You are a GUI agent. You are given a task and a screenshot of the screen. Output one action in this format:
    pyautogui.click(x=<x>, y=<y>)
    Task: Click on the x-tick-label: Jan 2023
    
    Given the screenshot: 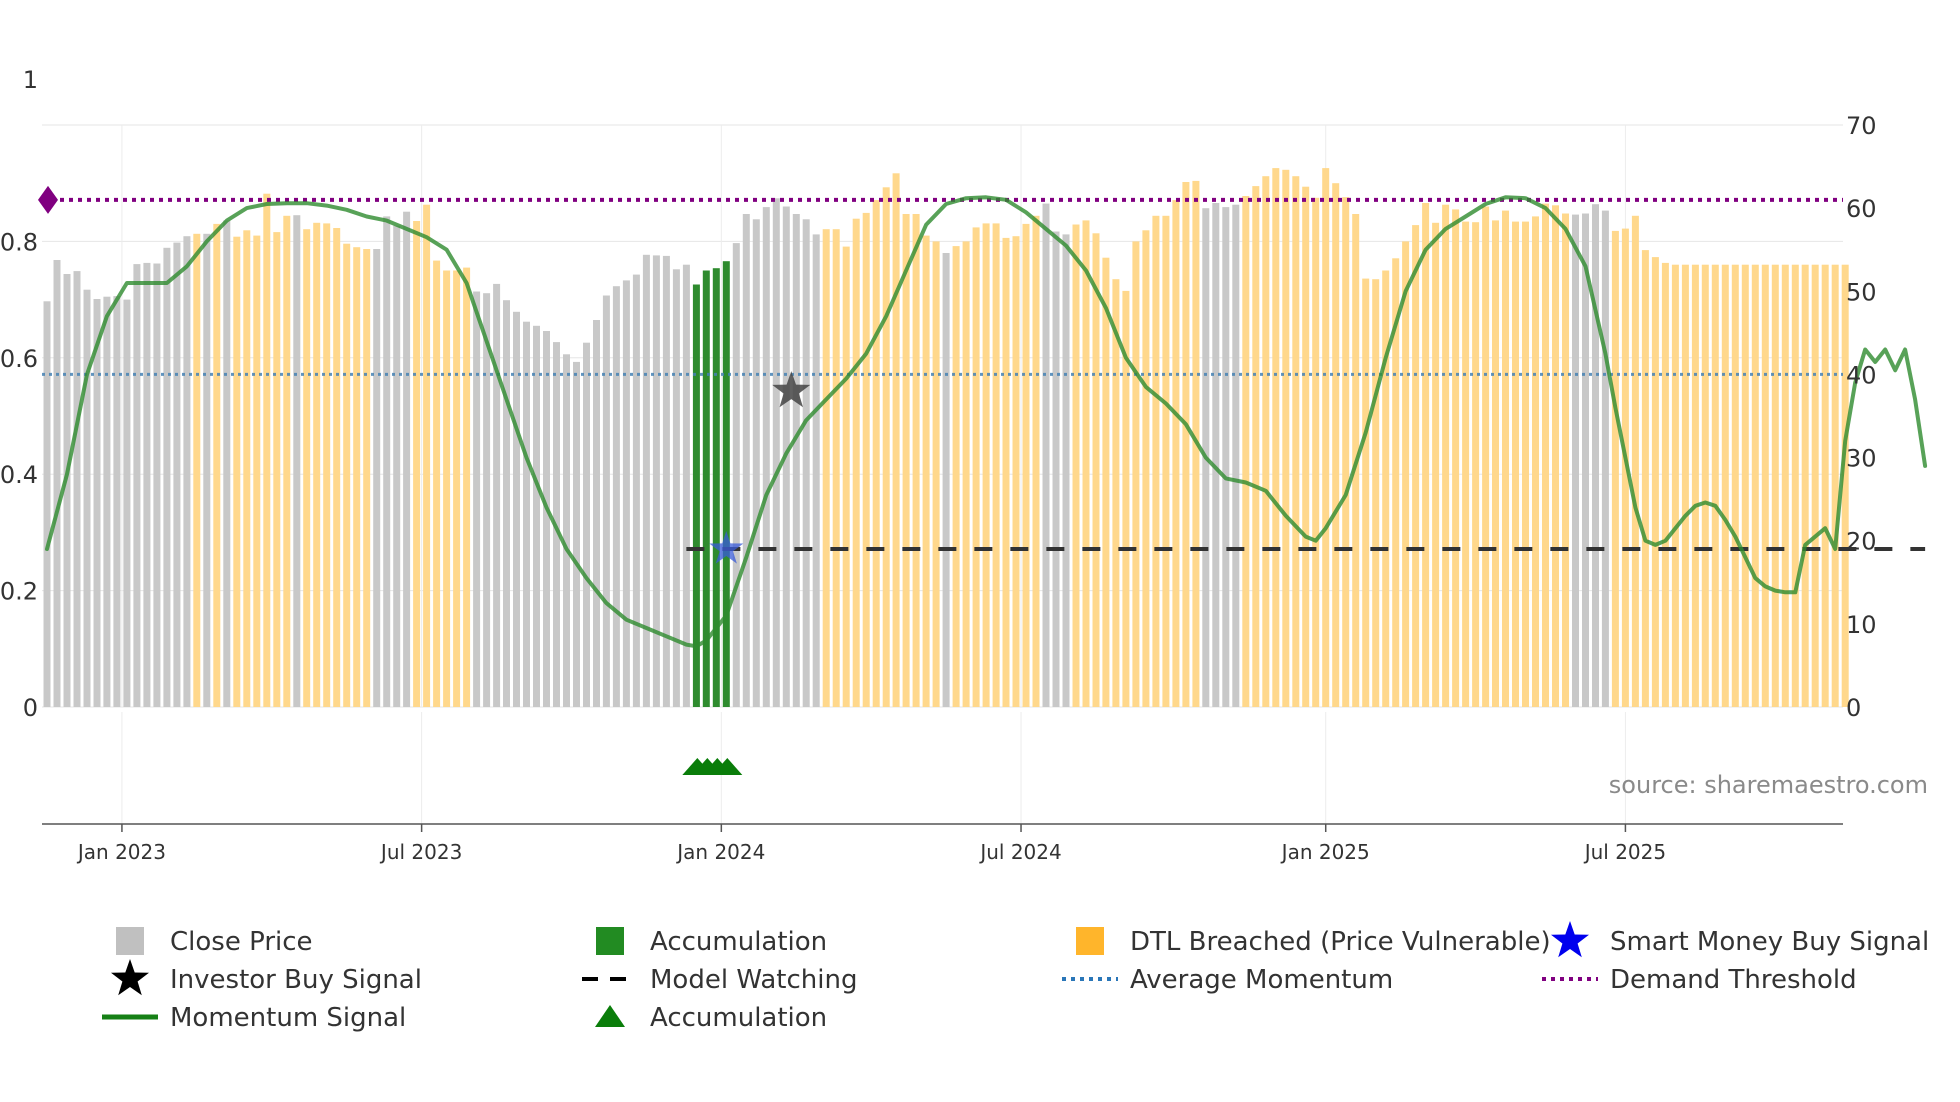 What is the action you would take?
    pyautogui.click(x=121, y=852)
    